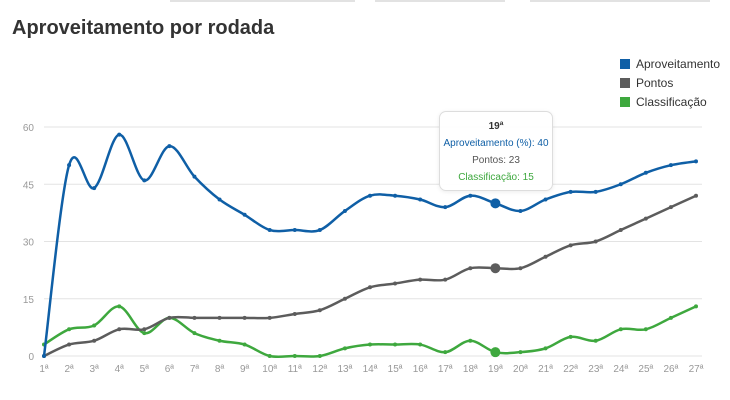 Image resolution: width=730 pixels, height=400 pixels. Describe the element at coordinates (671, 369) in the screenshot. I see `x-tick-label: 26ª` at that location.